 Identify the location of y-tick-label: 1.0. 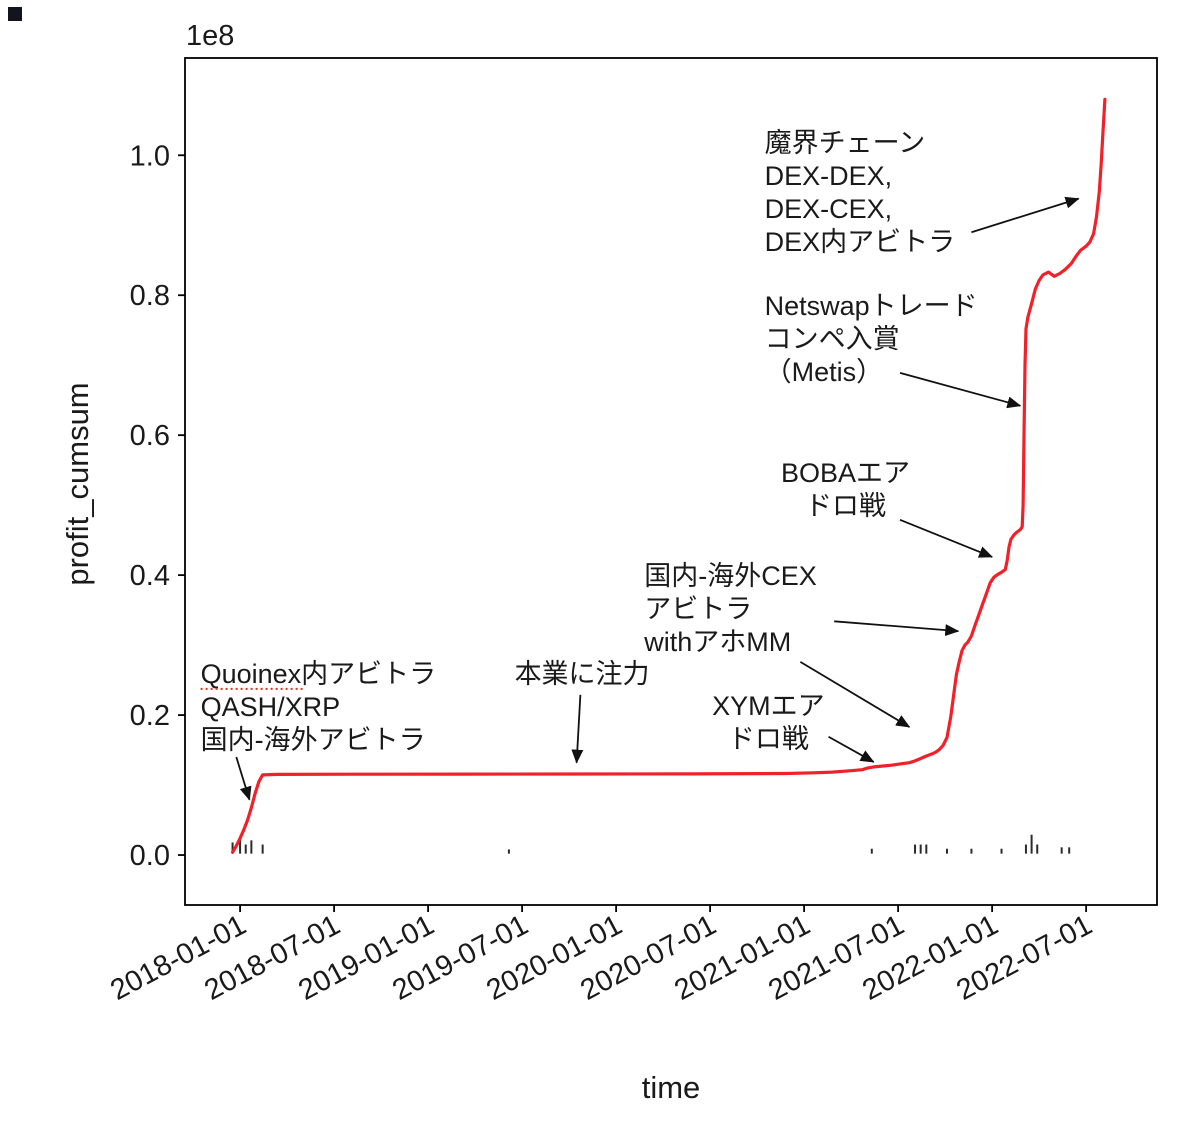
(150, 156).